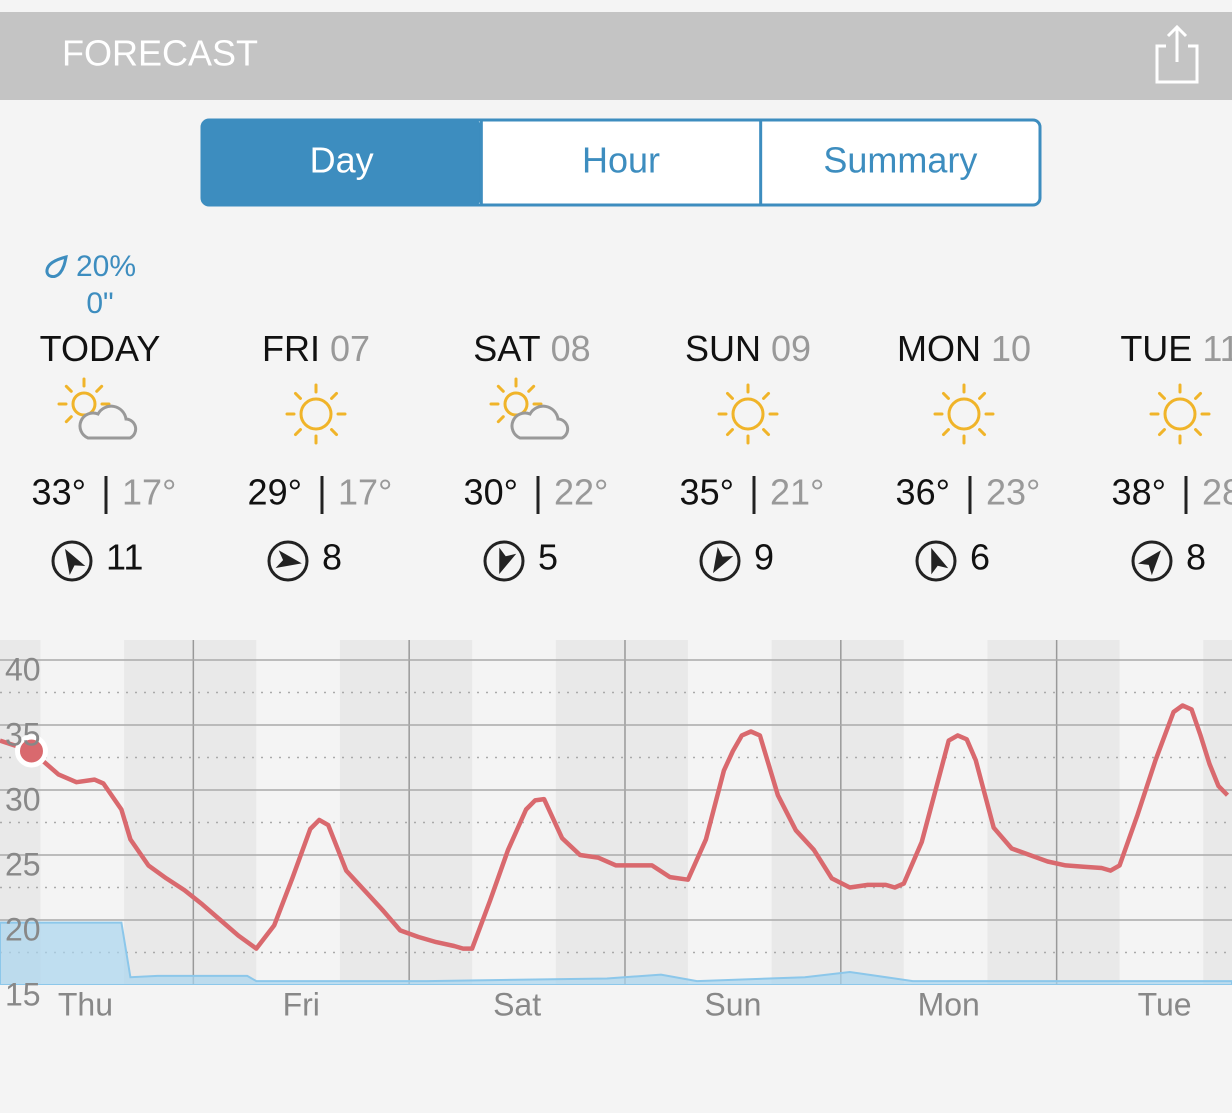  I want to click on high-temp: 35°, so click(707, 492).